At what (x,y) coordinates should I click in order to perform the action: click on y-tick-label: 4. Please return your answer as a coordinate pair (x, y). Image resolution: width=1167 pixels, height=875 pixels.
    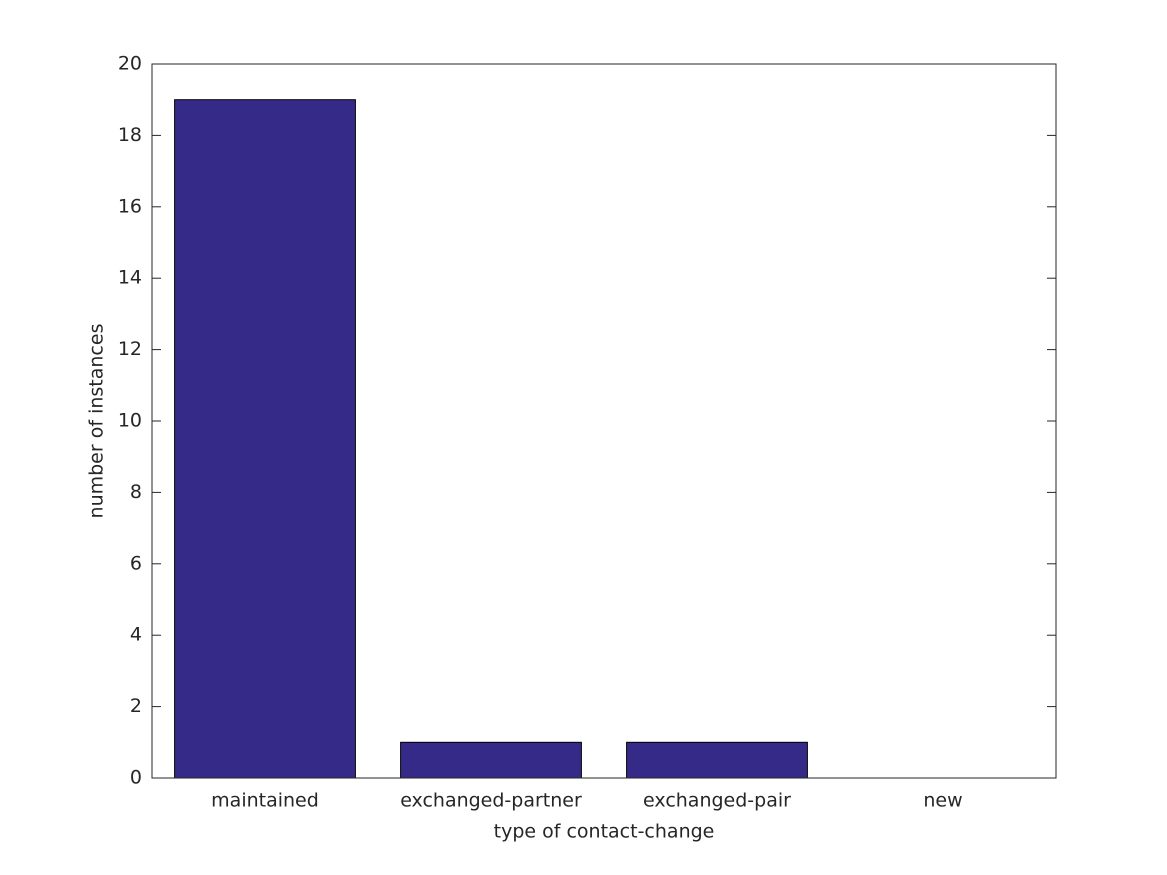
    Looking at the image, I should click on (136, 635).